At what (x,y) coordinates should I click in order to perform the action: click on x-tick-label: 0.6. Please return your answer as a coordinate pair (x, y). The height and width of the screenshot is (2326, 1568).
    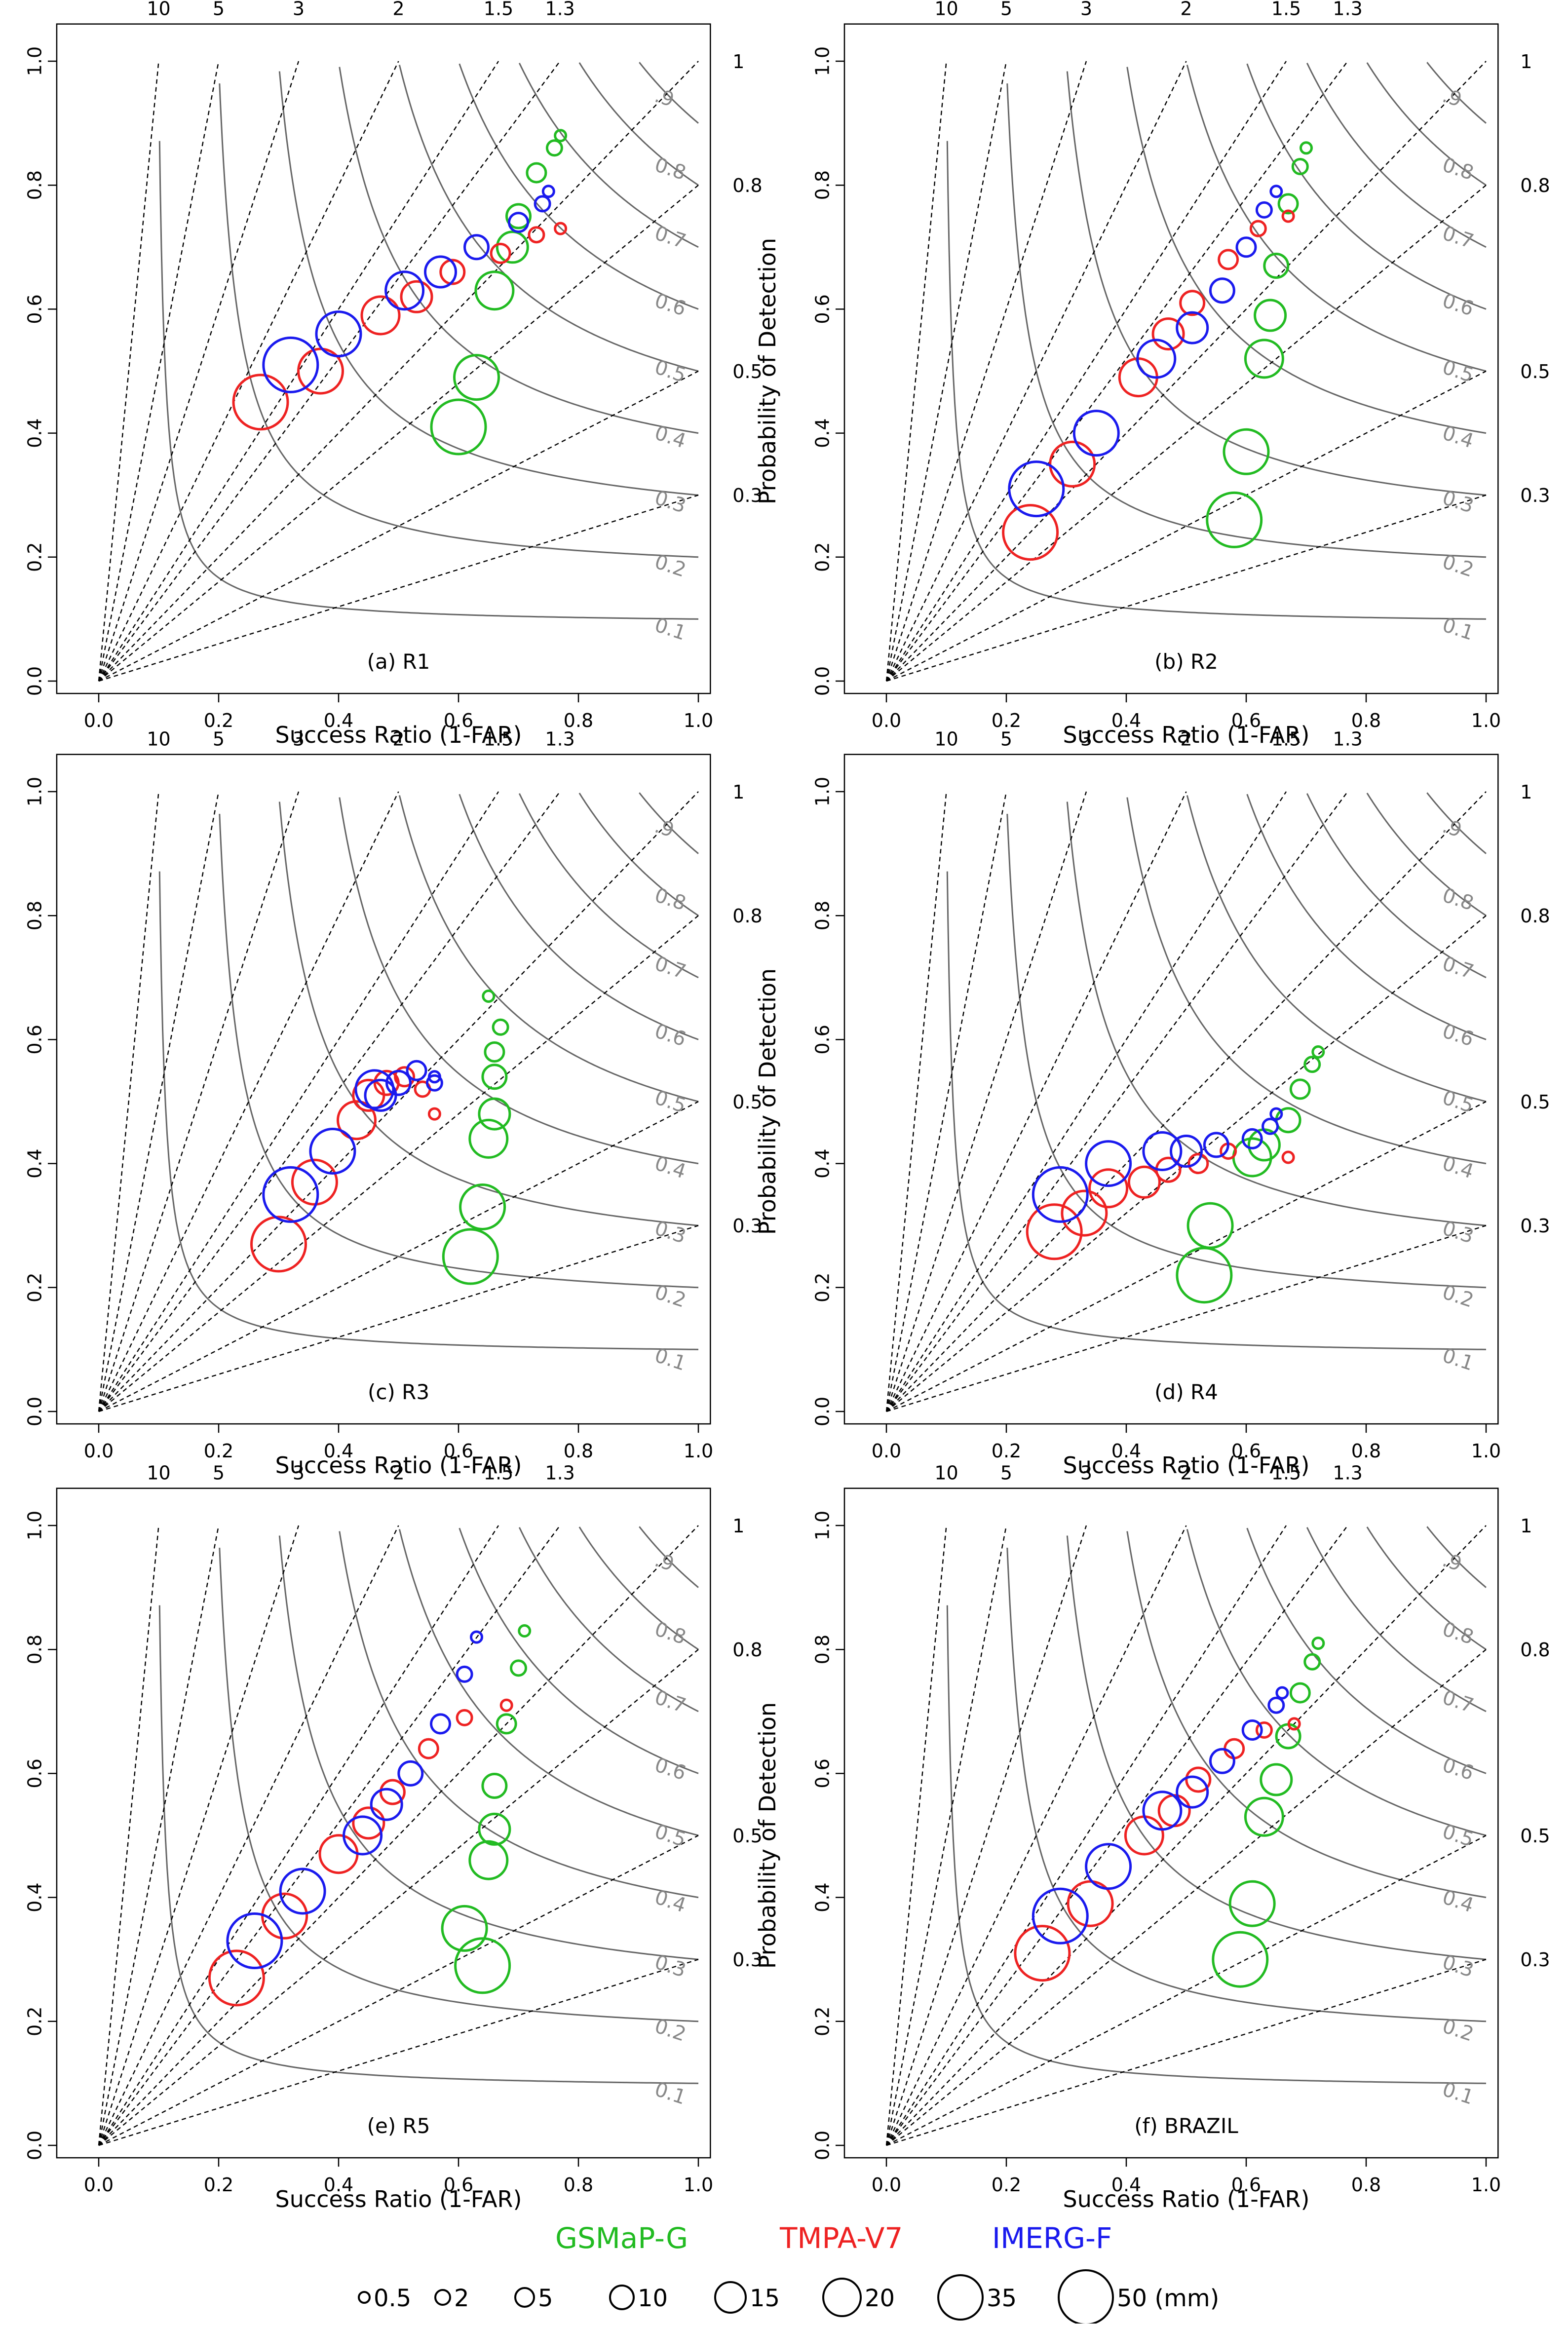
    Looking at the image, I should click on (458, 2185).